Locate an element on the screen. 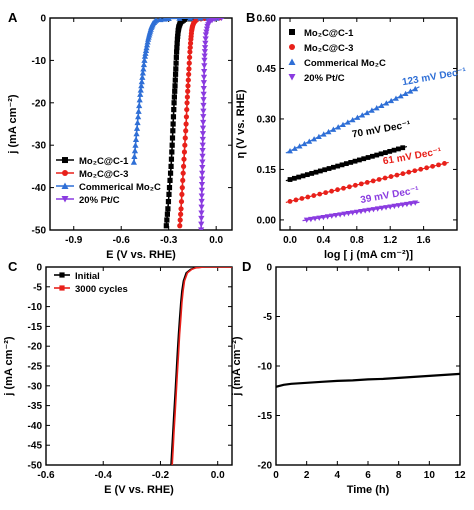 This screenshot has height=510, width=474. y-tick-label: -25 is located at coordinates (35, 367).